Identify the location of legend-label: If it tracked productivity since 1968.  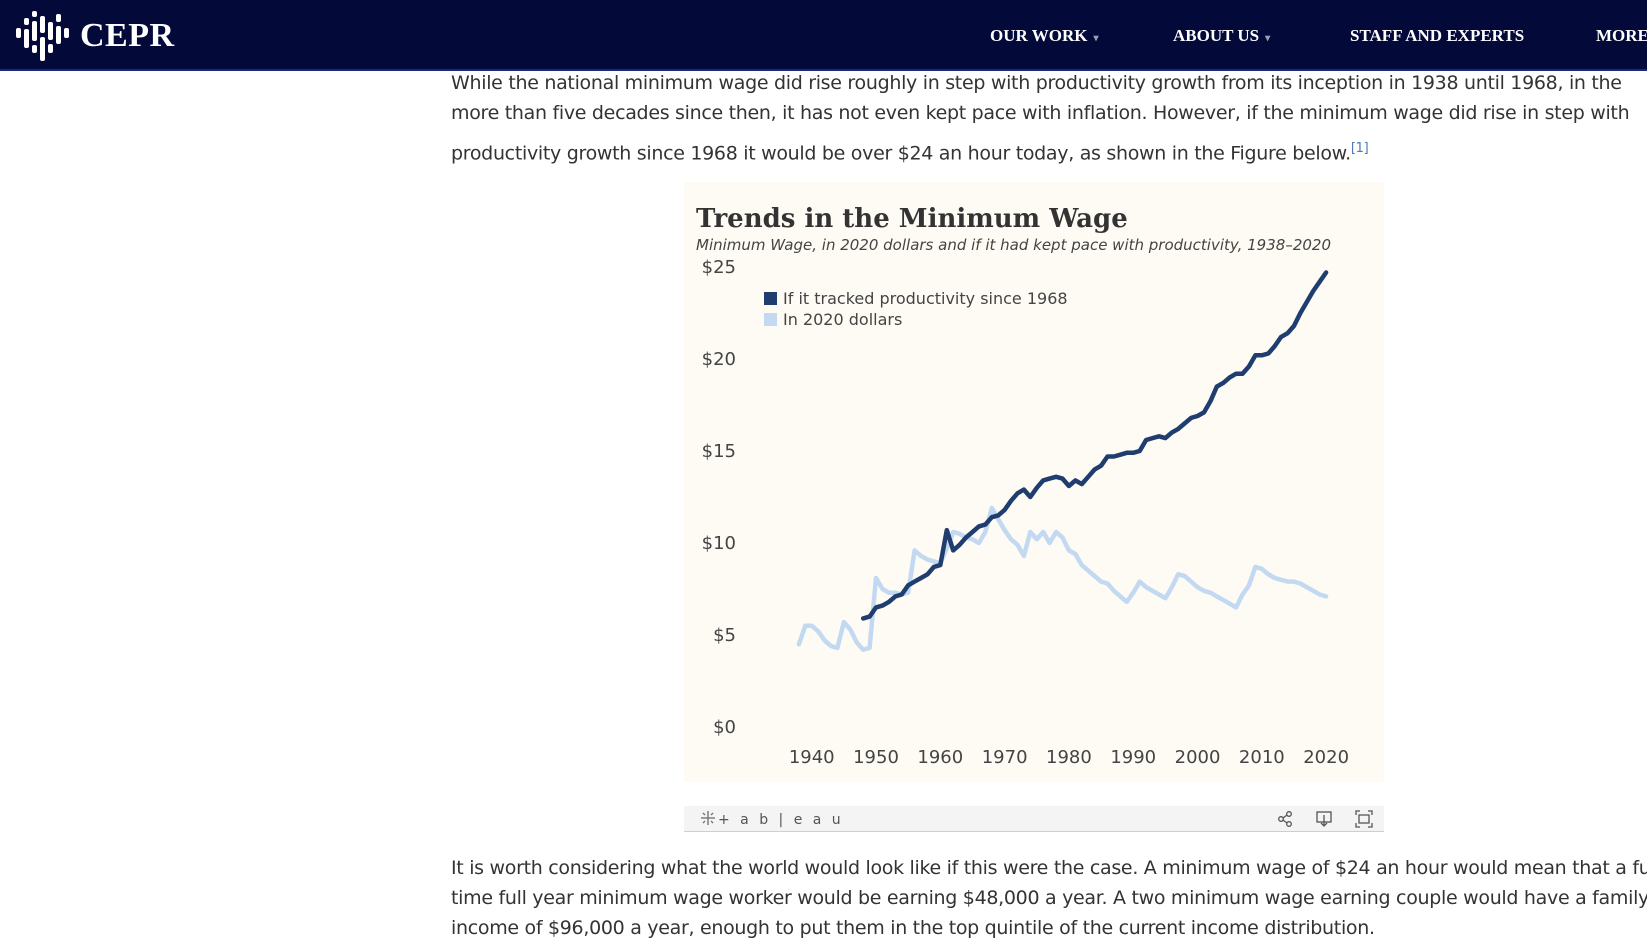
(925, 298).